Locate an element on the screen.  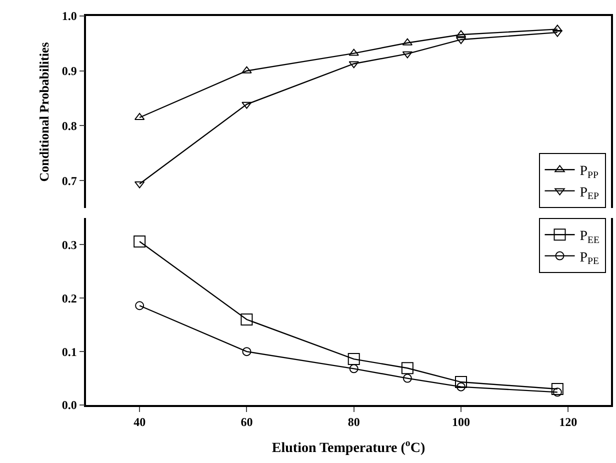
legend-label: P$_{PP}$ is located at coordinates (589, 172).